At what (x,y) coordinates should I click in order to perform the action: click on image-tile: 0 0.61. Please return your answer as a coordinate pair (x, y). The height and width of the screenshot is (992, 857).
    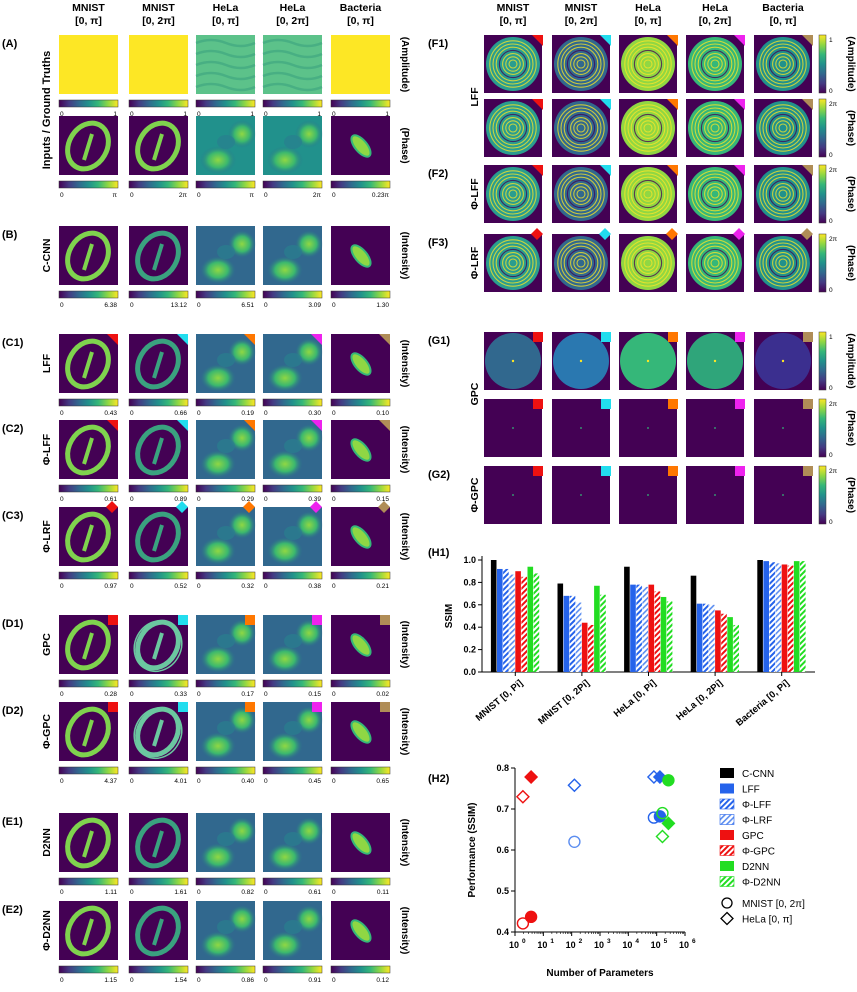
    Looking at the image, I should click on (292, 854).